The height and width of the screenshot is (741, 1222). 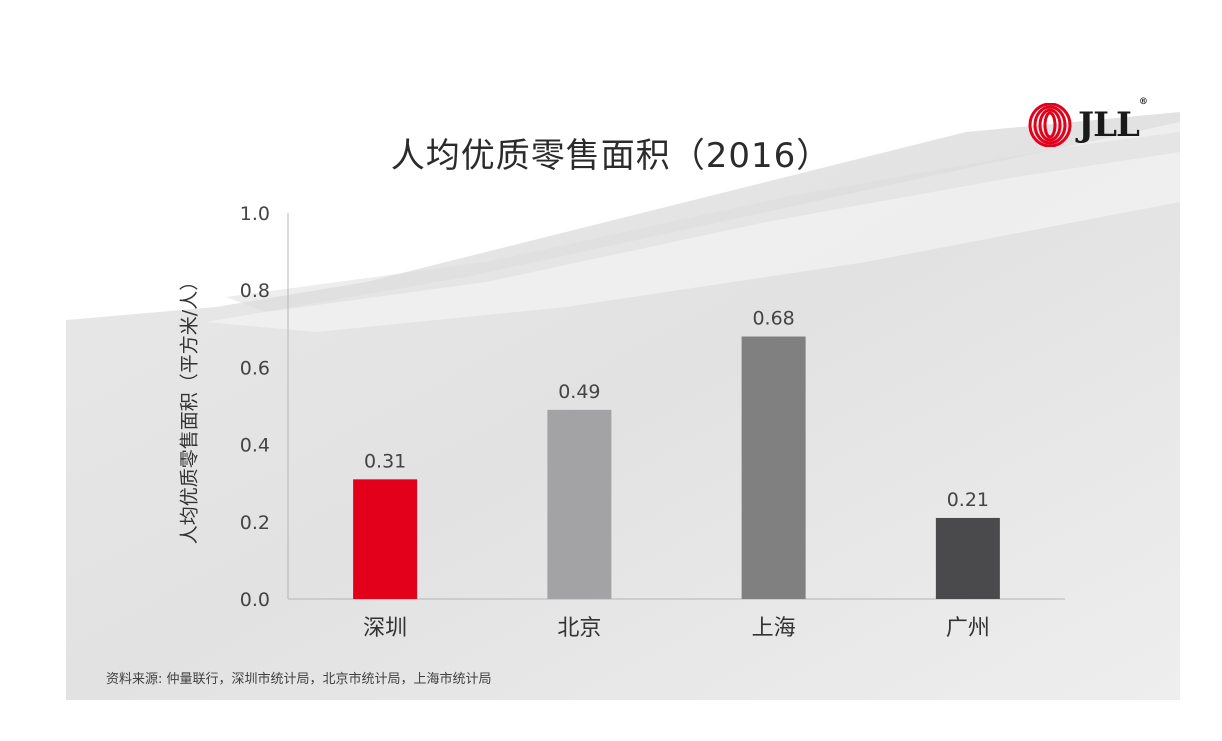 What do you see at coordinates (579, 628) in the screenshot?
I see `x-tick-label: 北京` at bounding box center [579, 628].